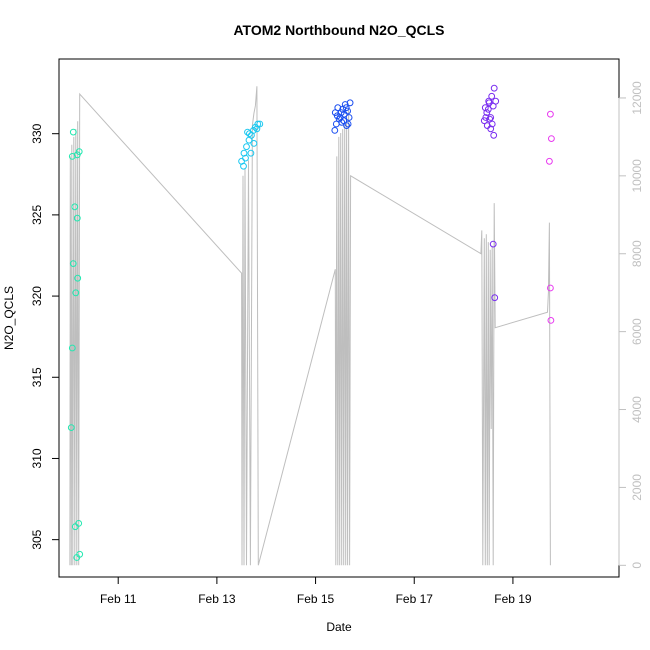 This screenshot has width=650, height=650. What do you see at coordinates (513, 599) in the screenshot?
I see `x-tick-label: Feb 19` at bounding box center [513, 599].